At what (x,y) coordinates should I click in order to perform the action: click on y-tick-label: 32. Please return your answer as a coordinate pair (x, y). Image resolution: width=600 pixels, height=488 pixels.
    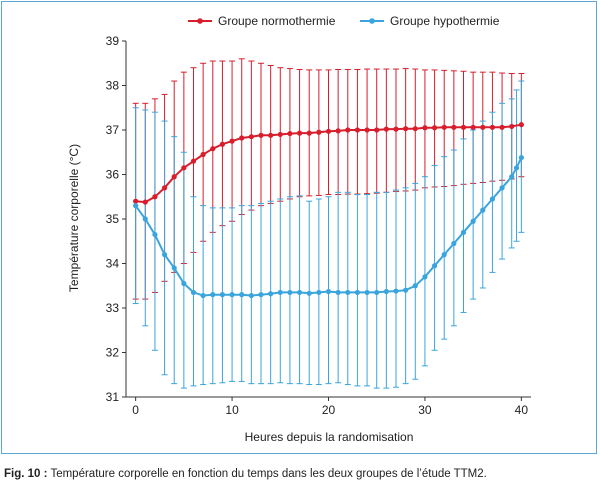
    Looking at the image, I should click on (113, 353).